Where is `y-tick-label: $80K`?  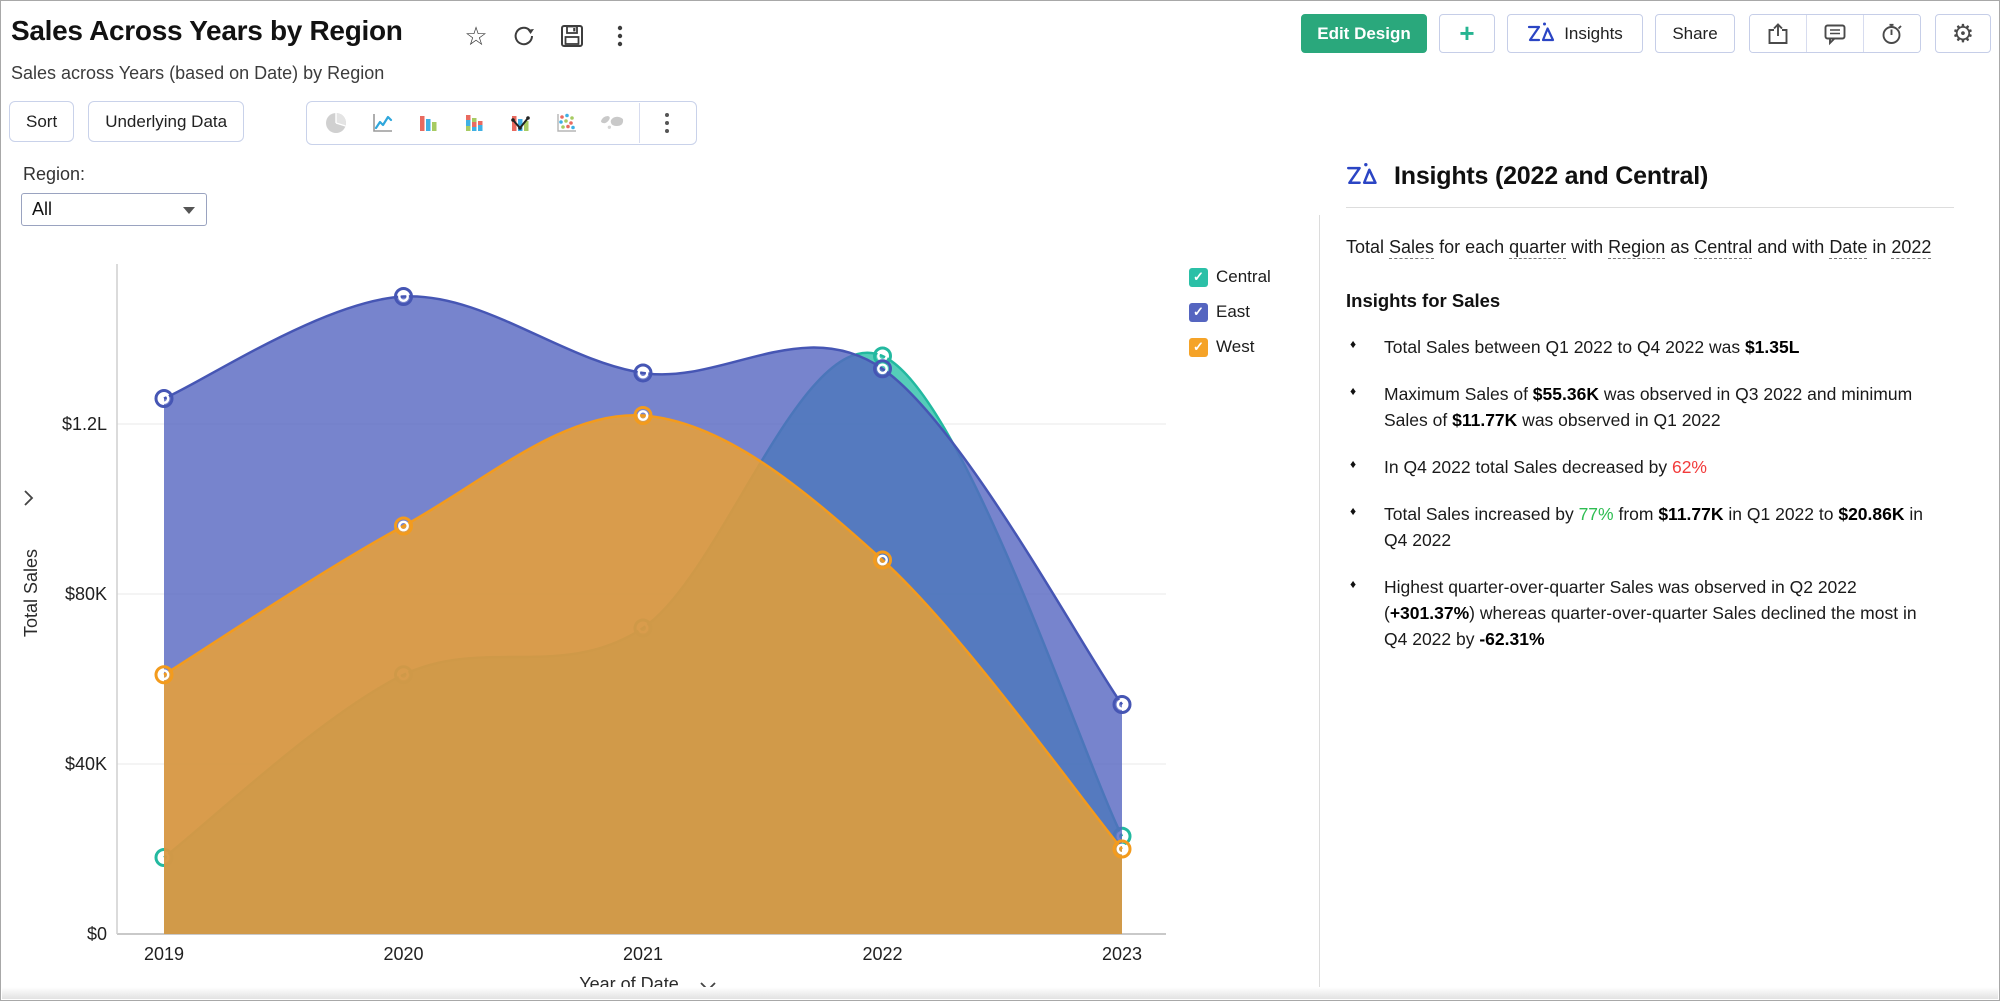 y-tick-label: $80K is located at coordinates (86, 594).